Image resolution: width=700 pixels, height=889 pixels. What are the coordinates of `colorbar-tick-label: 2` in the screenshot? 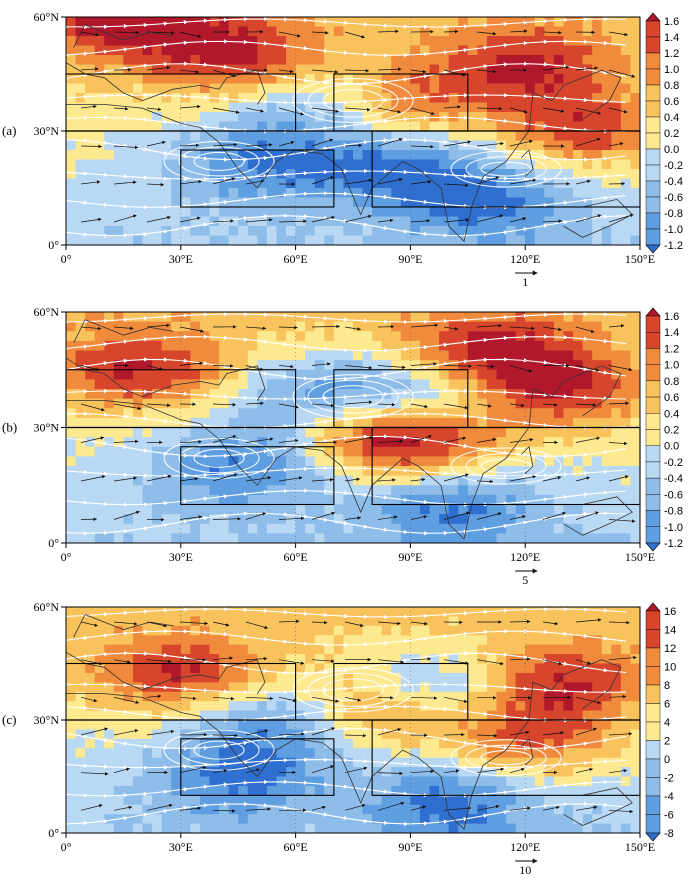 It's located at (667, 742).